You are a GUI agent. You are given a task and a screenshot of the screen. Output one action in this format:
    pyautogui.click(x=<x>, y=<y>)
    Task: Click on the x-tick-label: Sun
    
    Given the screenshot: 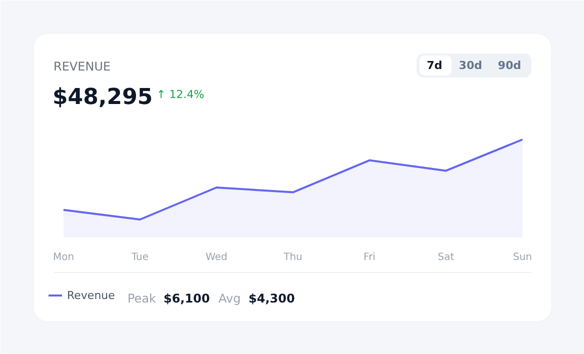 What is the action you would take?
    pyautogui.click(x=522, y=257)
    